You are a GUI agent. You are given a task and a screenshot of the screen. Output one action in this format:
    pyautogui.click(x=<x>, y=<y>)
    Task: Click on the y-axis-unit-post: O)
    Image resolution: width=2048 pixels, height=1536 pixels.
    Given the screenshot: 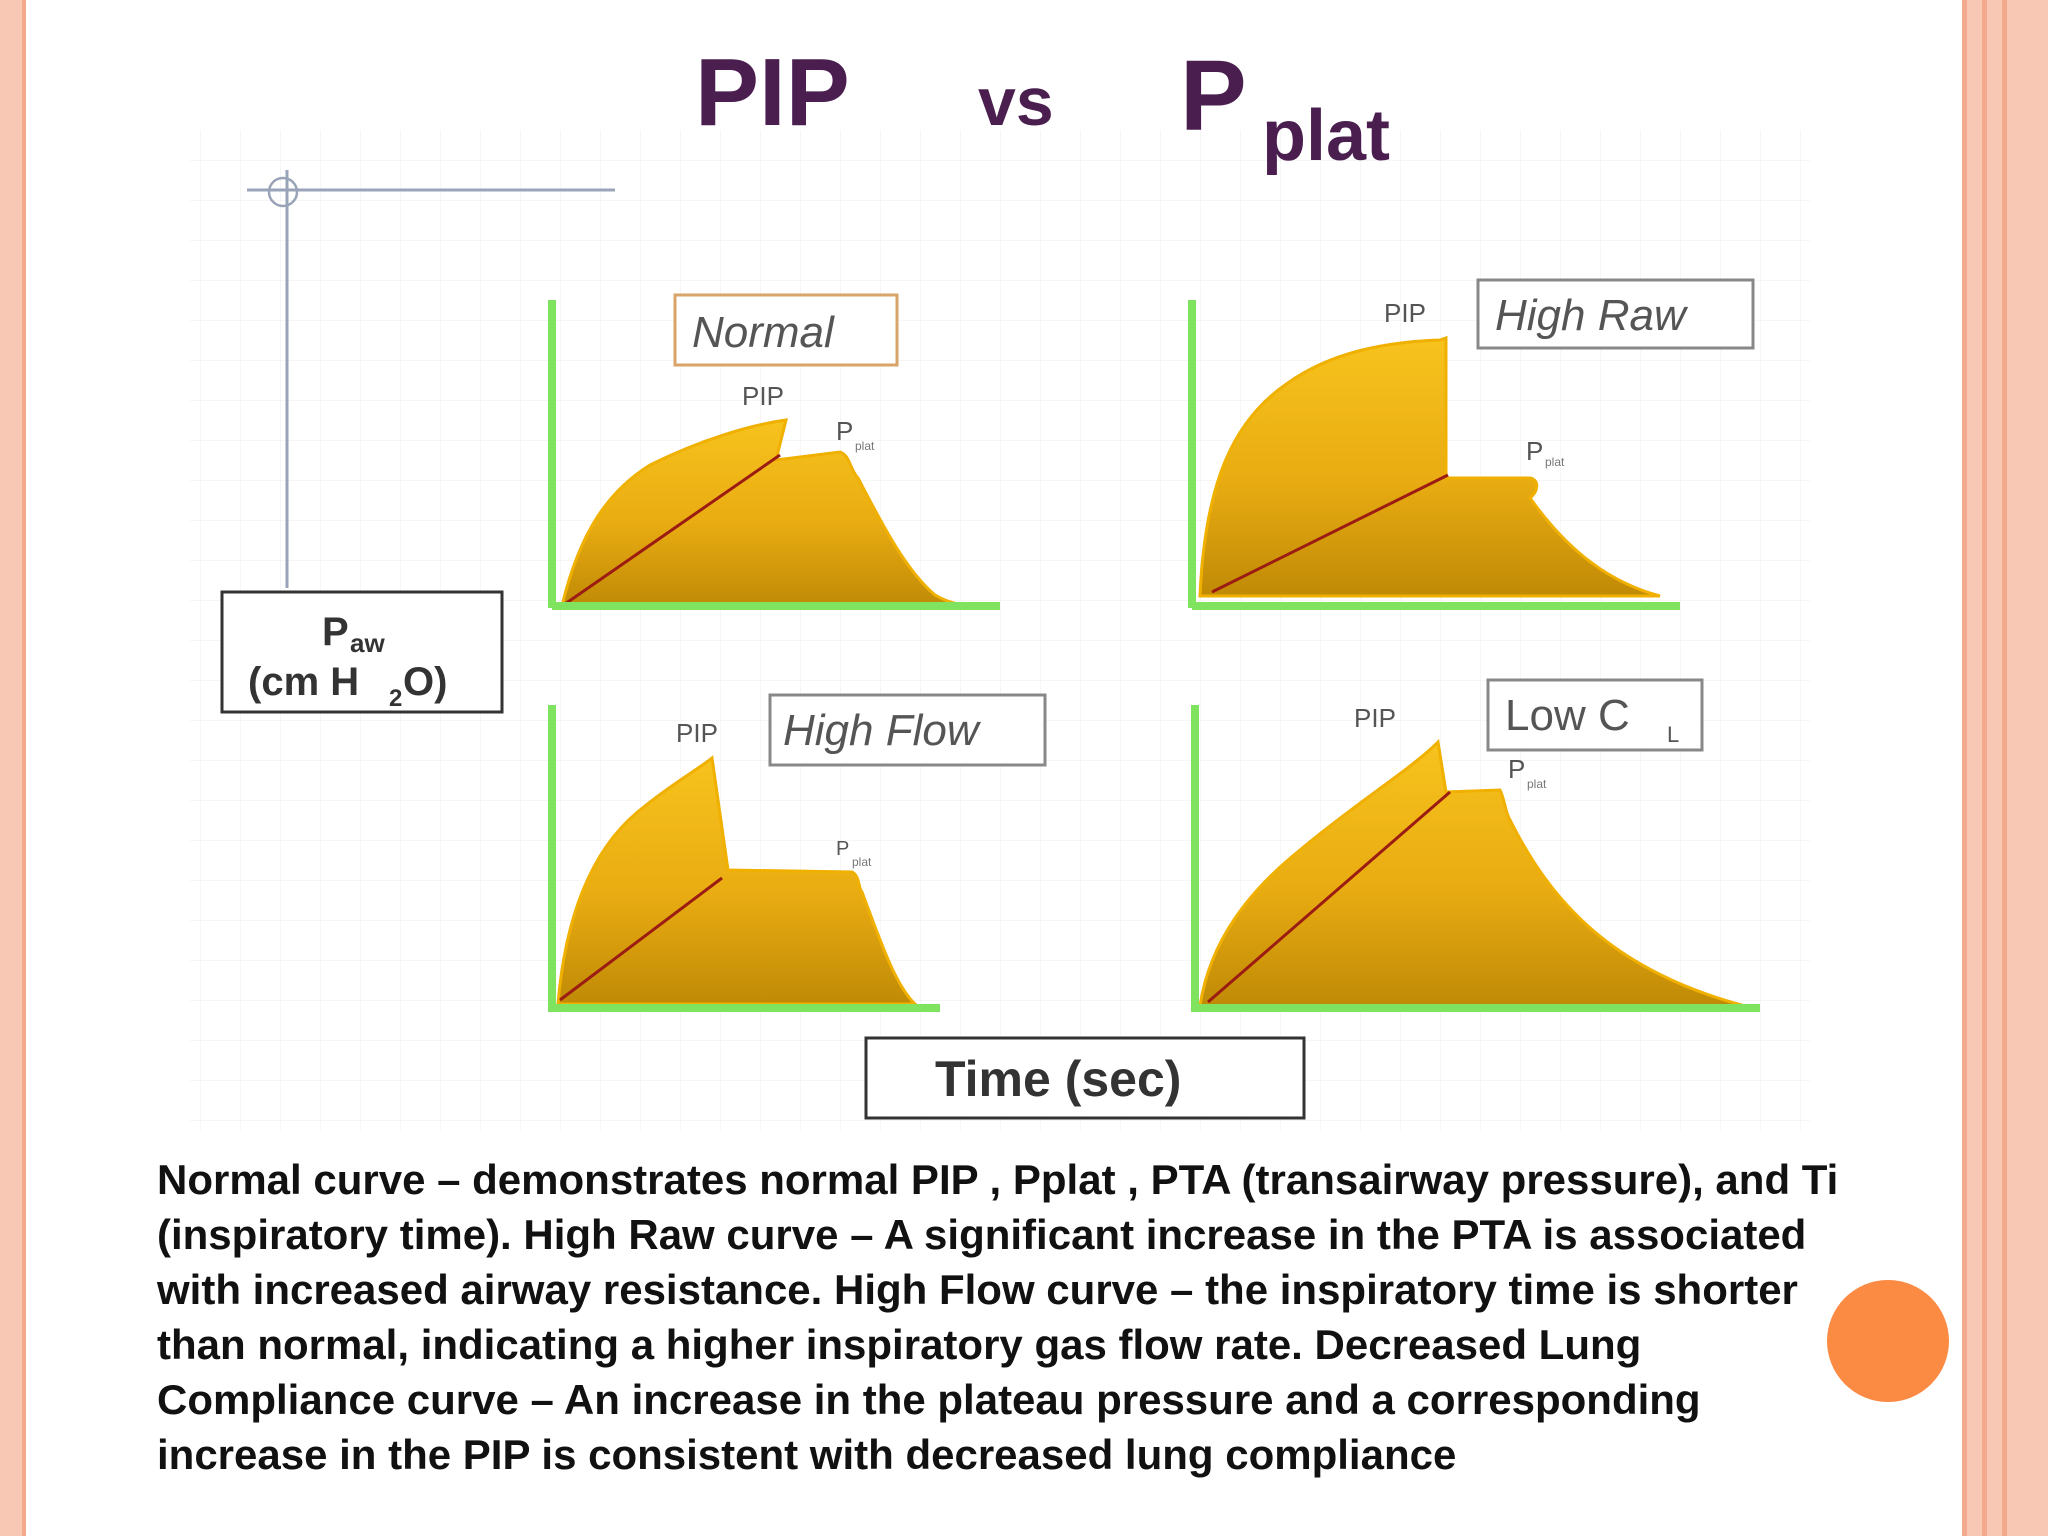 What is the action you would take?
    pyautogui.click(x=425, y=682)
    